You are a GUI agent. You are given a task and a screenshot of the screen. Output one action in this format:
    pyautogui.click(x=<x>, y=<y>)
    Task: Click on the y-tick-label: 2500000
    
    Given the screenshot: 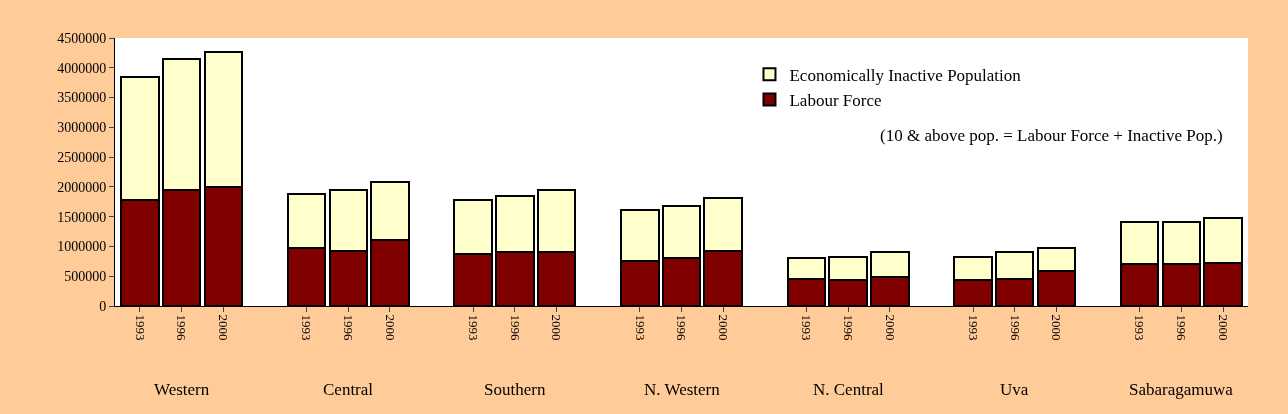 What is the action you would take?
    pyautogui.click(x=82, y=158)
    